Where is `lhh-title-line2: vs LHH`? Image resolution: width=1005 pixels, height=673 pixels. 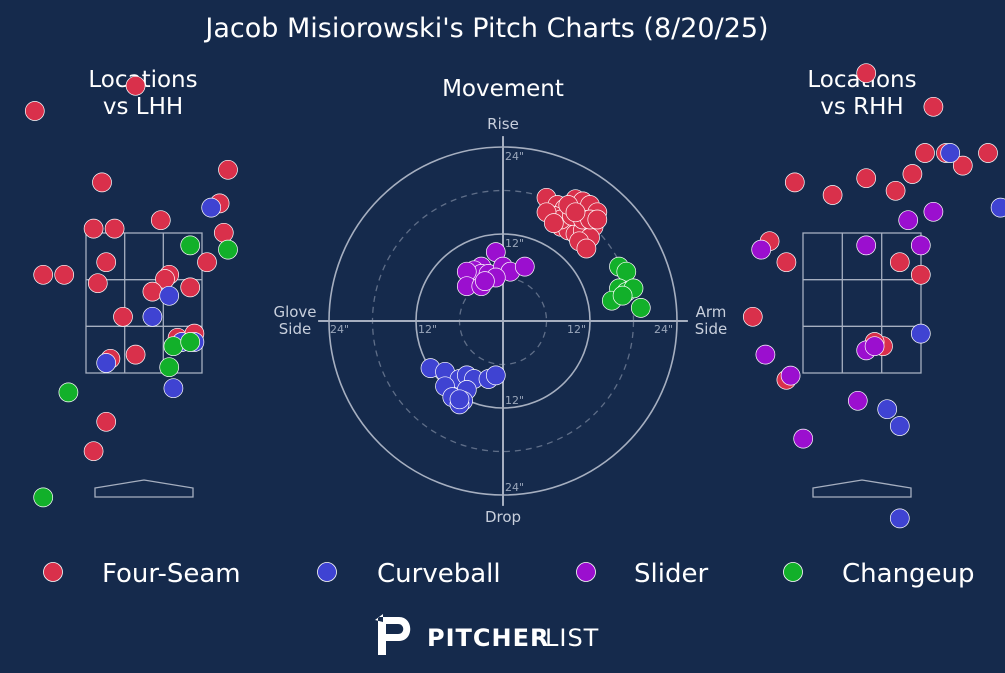
lhh-title-line2: vs LHH is located at coordinates (143, 107).